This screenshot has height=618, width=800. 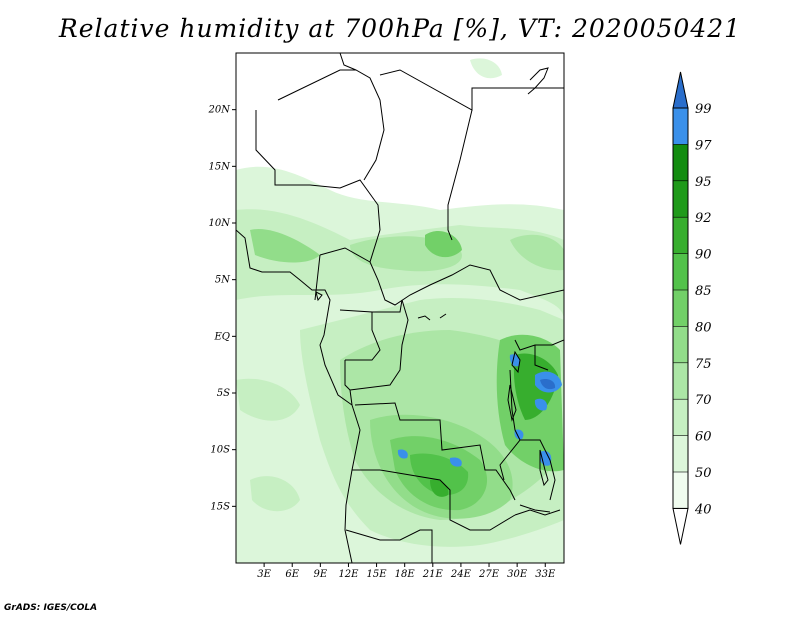 What do you see at coordinates (222, 336) in the screenshot?
I see `y-tick-label: EQ` at bounding box center [222, 336].